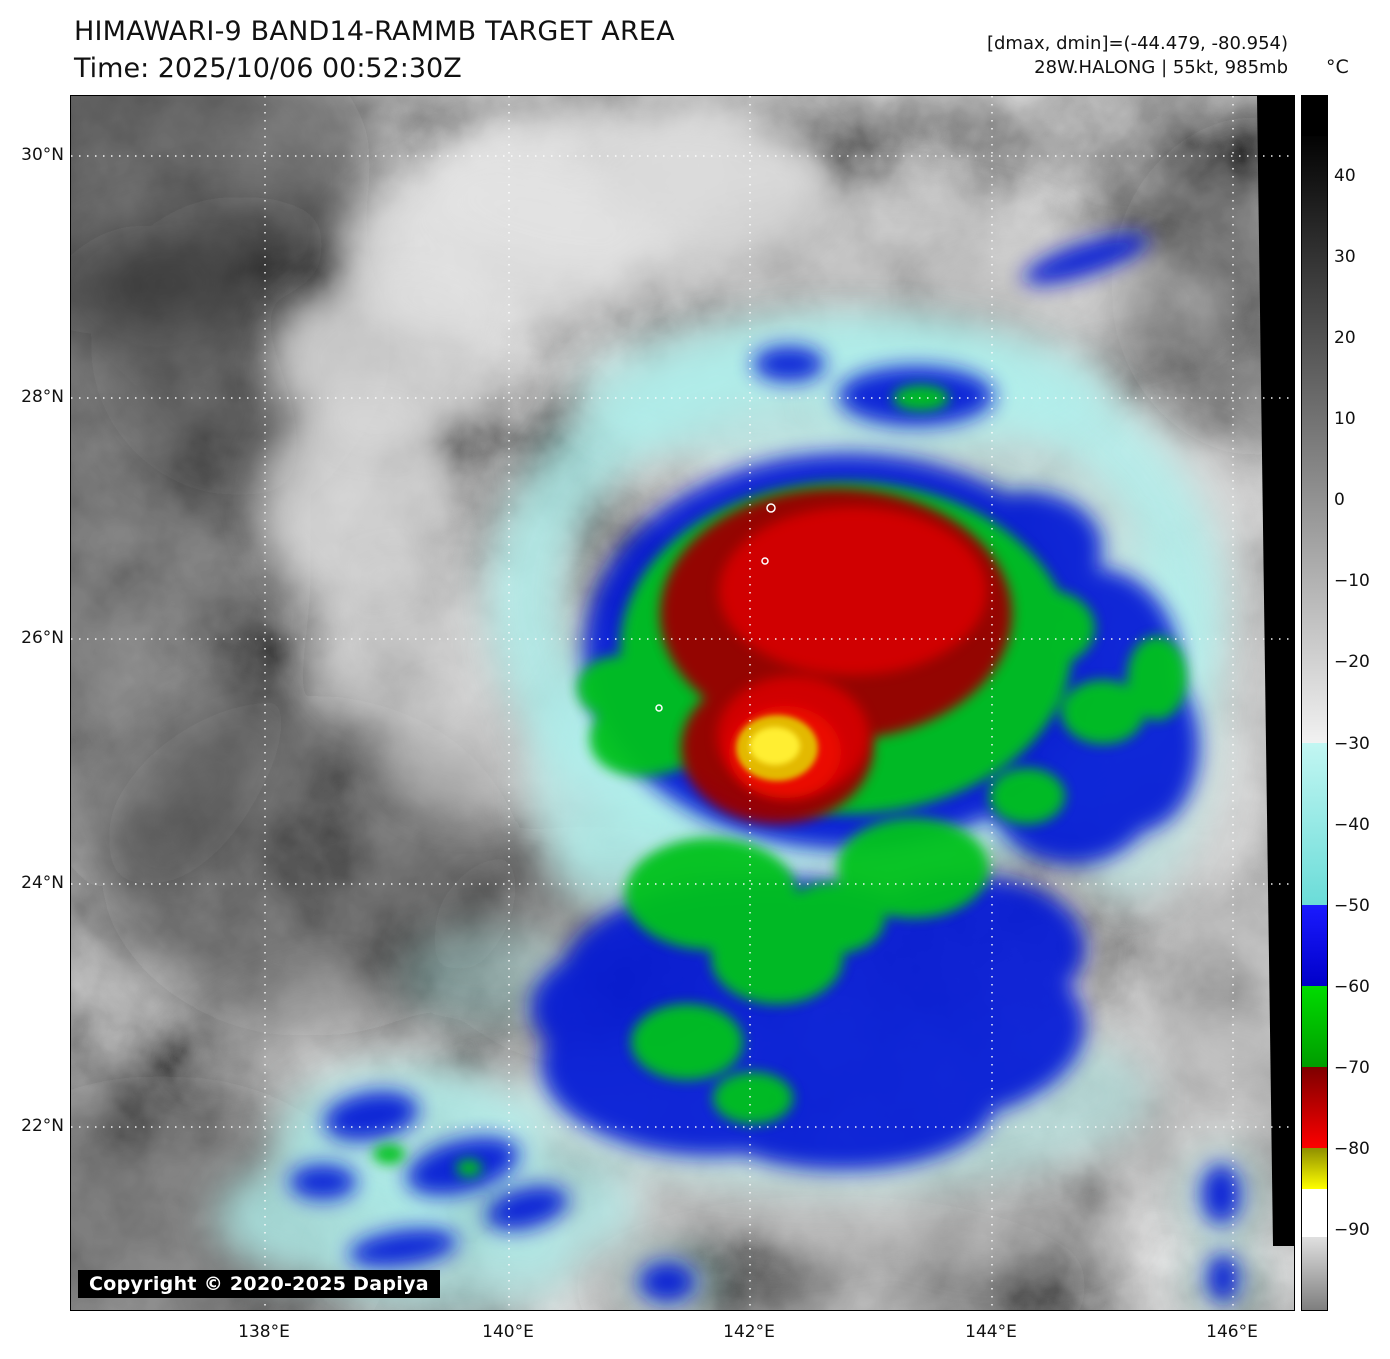 The height and width of the screenshot is (1359, 1390). Describe the element at coordinates (42, 397) in the screenshot. I see `lat-label: 28°N` at that location.